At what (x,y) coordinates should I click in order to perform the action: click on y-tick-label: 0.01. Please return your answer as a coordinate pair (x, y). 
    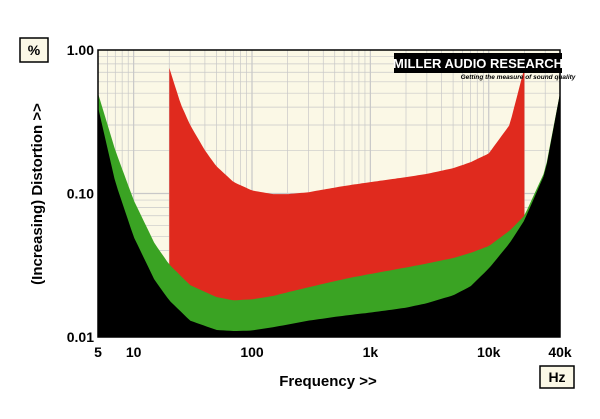
    Looking at the image, I should click on (80, 337).